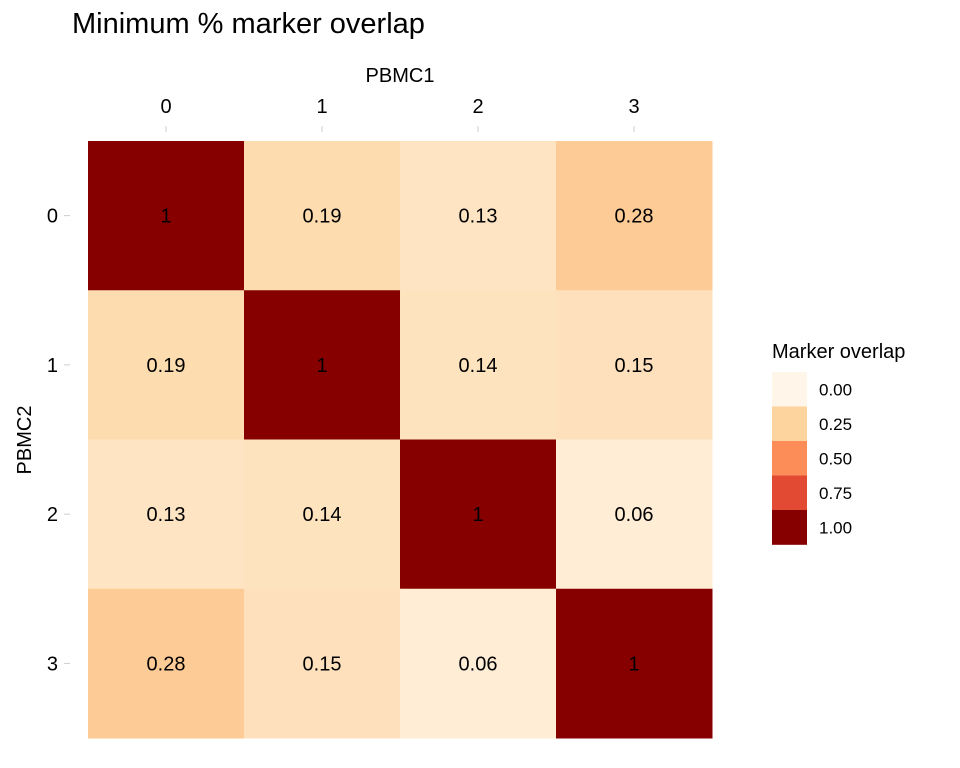  I want to click on legend-title: Marker overlap, so click(838, 352).